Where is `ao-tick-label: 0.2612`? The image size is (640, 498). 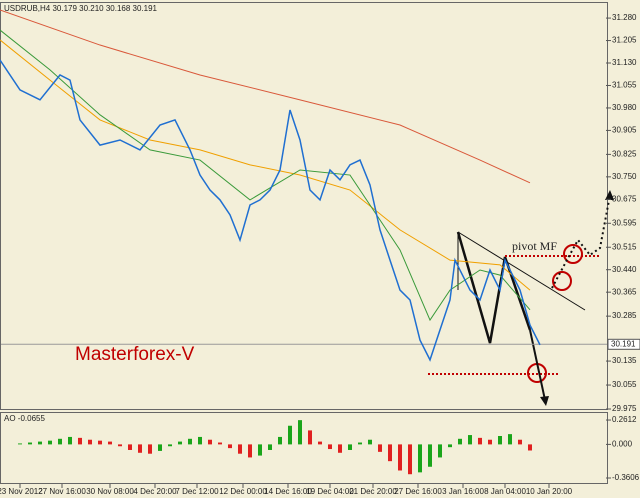
ao-tick-label: 0.2612 is located at coordinates (624, 419).